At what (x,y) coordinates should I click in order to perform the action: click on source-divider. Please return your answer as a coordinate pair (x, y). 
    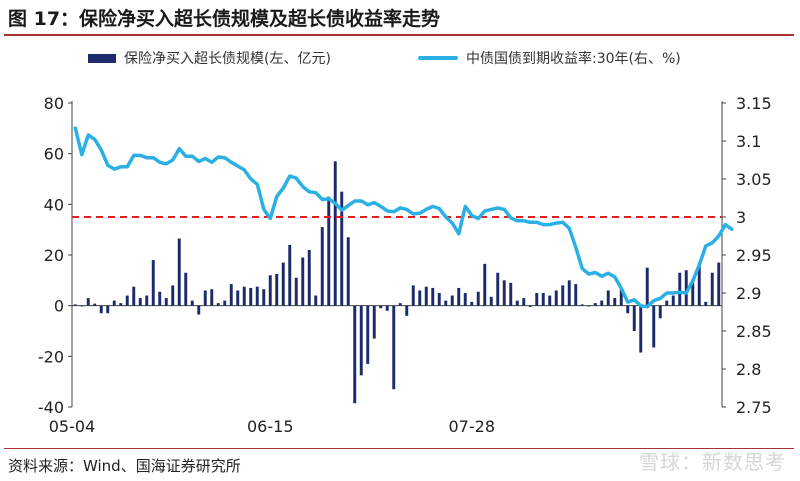
    Looking at the image, I should click on (399, 448).